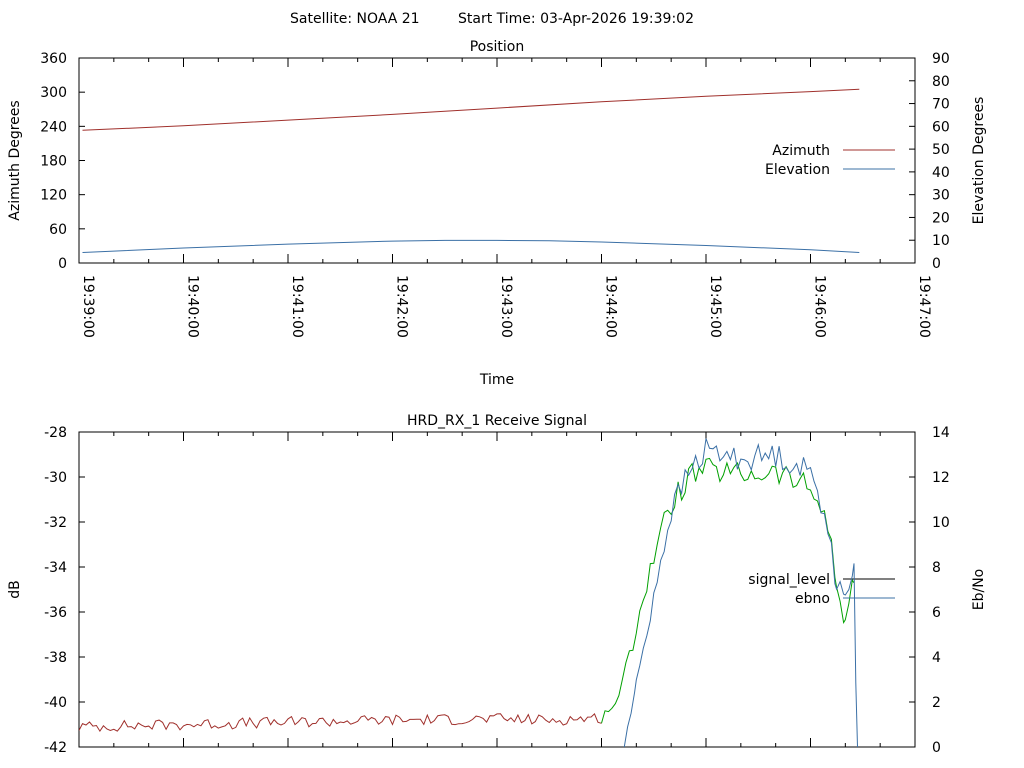  What do you see at coordinates (941, 127) in the screenshot?
I see `y2-tick-label: 60` at bounding box center [941, 127].